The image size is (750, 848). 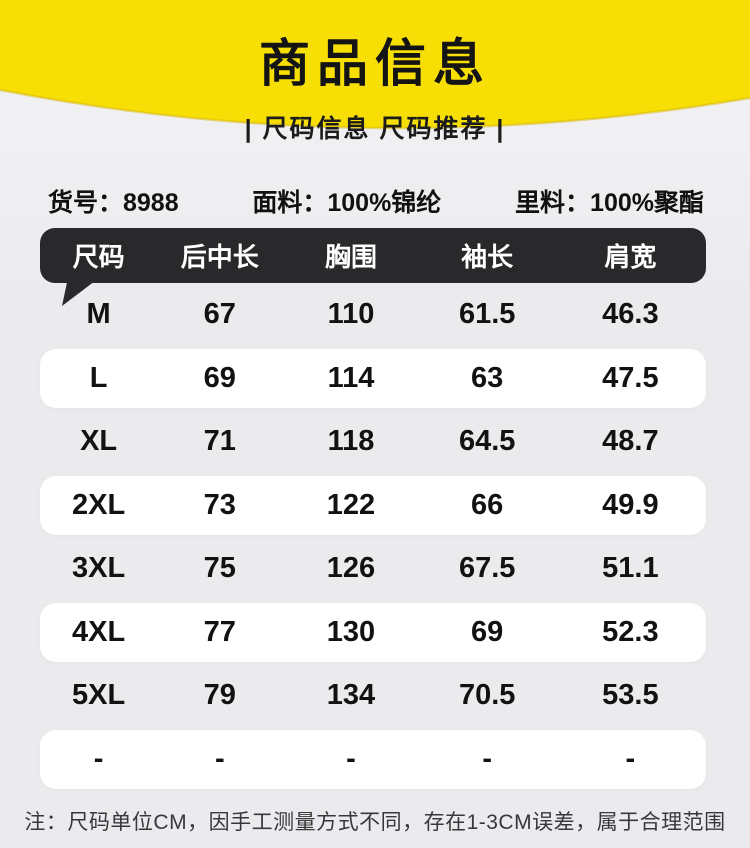 What do you see at coordinates (219, 441) in the screenshot?
I see `cell-back: 71` at bounding box center [219, 441].